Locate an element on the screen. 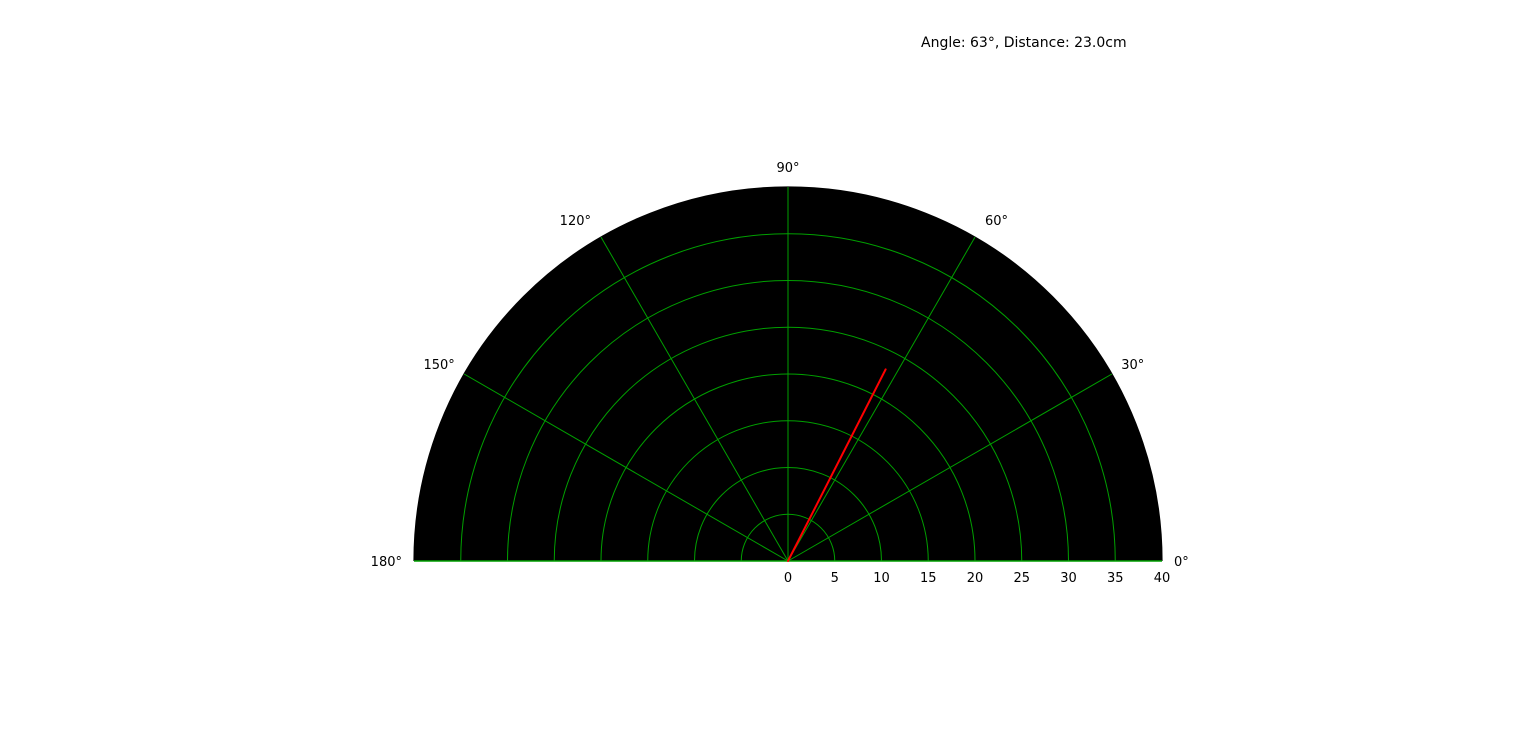  angle-tick-label-180: 180° is located at coordinates (386, 562).